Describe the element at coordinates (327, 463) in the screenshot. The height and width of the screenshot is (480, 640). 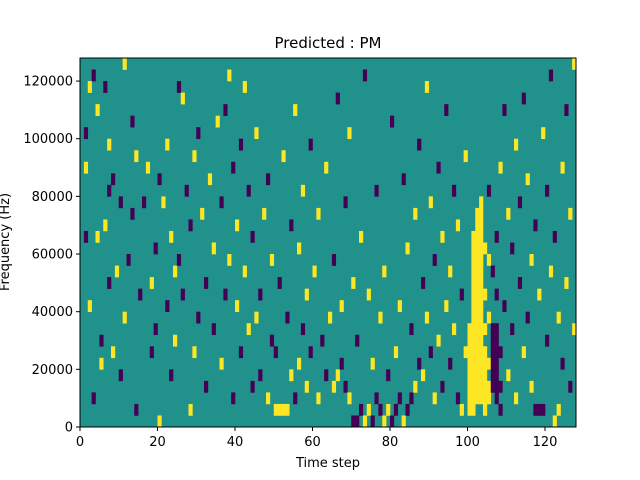
I see `x-axis-label: Time step` at that location.